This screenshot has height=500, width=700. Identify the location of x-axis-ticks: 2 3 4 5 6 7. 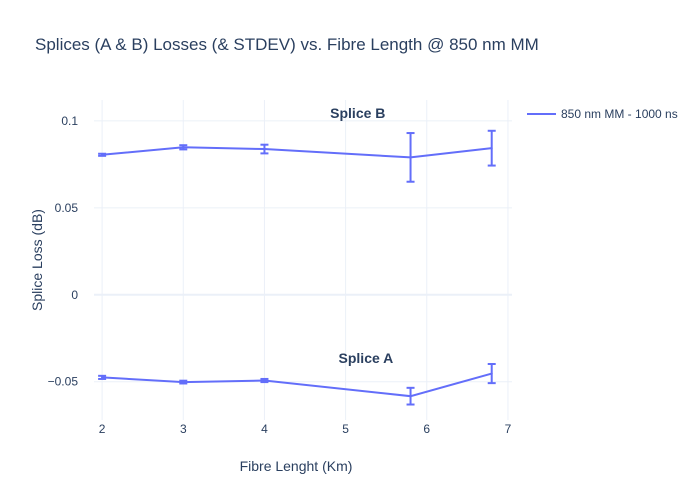
(305, 429).